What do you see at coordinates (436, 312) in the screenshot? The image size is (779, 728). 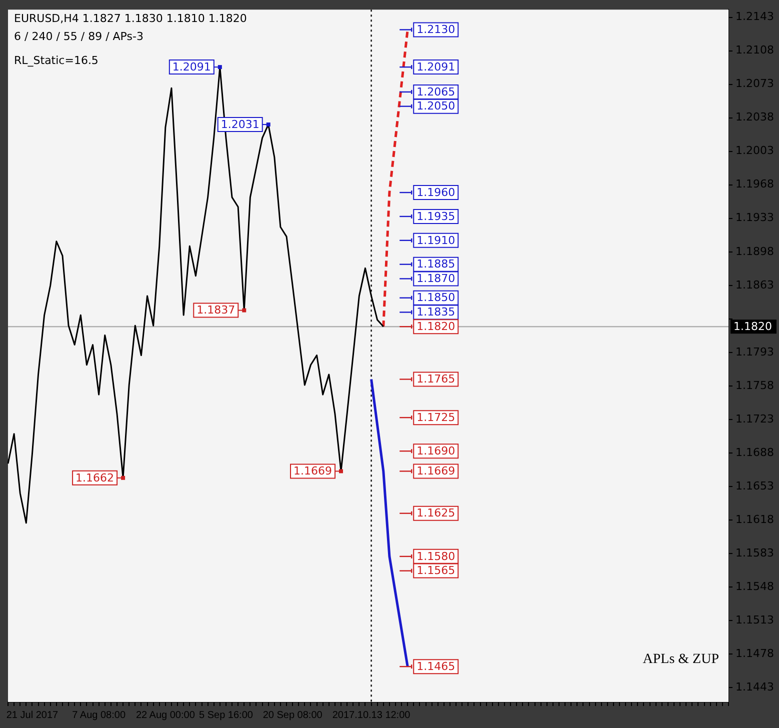 I see `ref-line-label: 1.1835` at bounding box center [436, 312].